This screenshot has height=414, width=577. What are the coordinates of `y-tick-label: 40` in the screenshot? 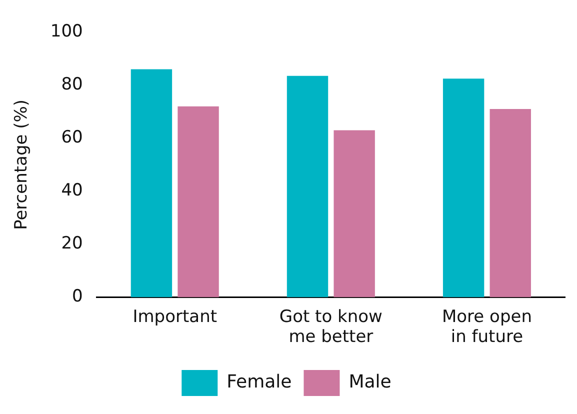 It's located at (72, 190).